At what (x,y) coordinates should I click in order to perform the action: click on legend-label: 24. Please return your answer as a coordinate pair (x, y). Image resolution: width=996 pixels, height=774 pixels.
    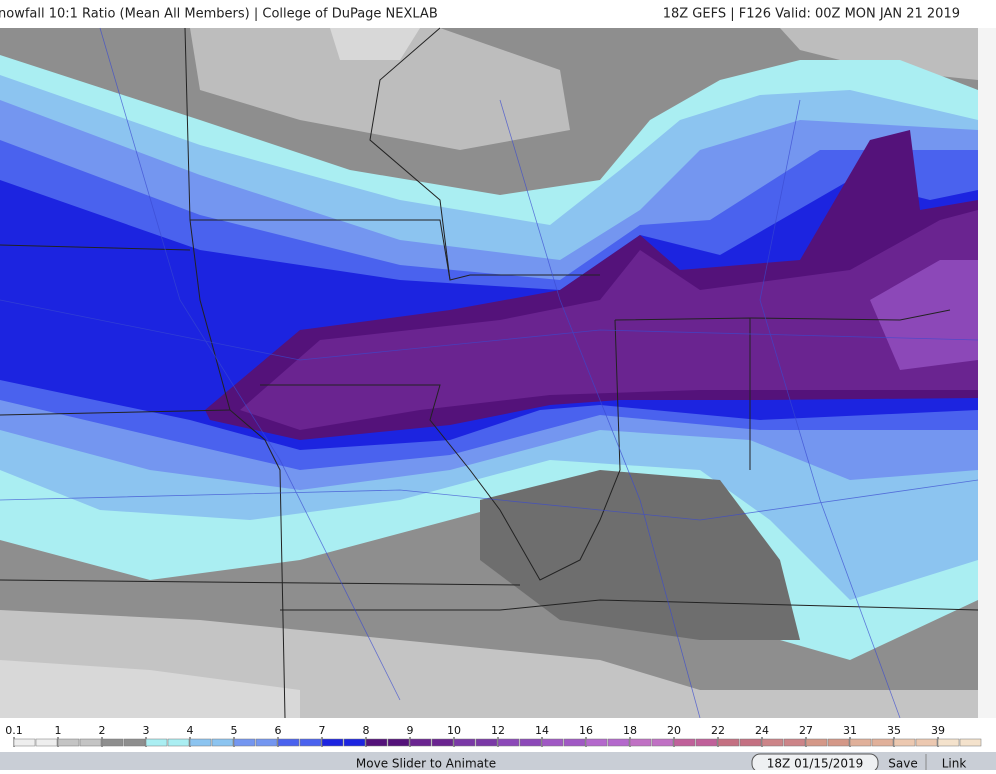
    Looking at the image, I should click on (762, 730).